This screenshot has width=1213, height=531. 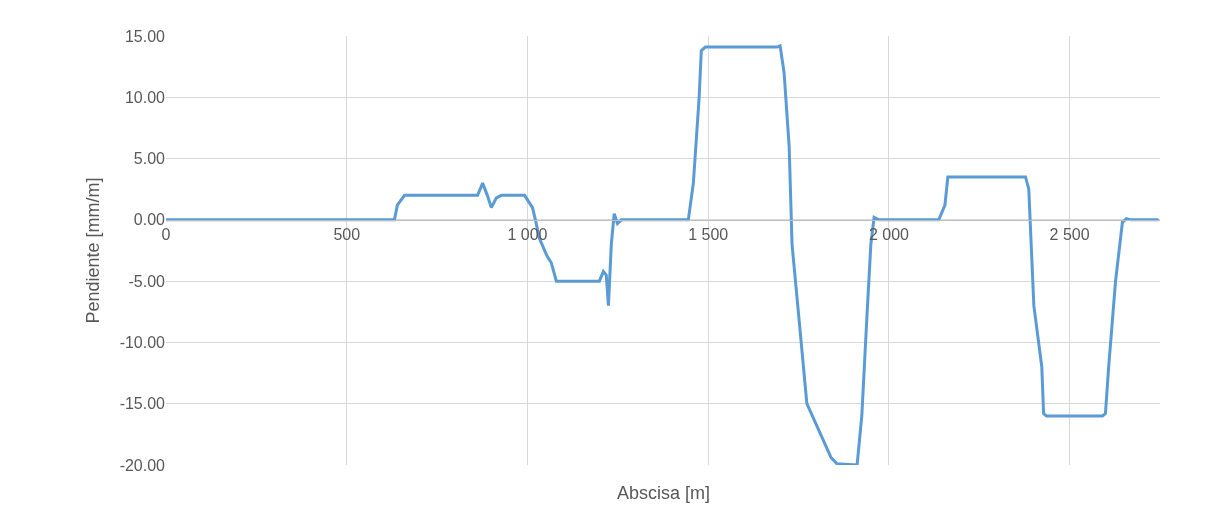 What do you see at coordinates (142, 465) in the screenshot?
I see `y-tick-label: -20.00` at bounding box center [142, 465].